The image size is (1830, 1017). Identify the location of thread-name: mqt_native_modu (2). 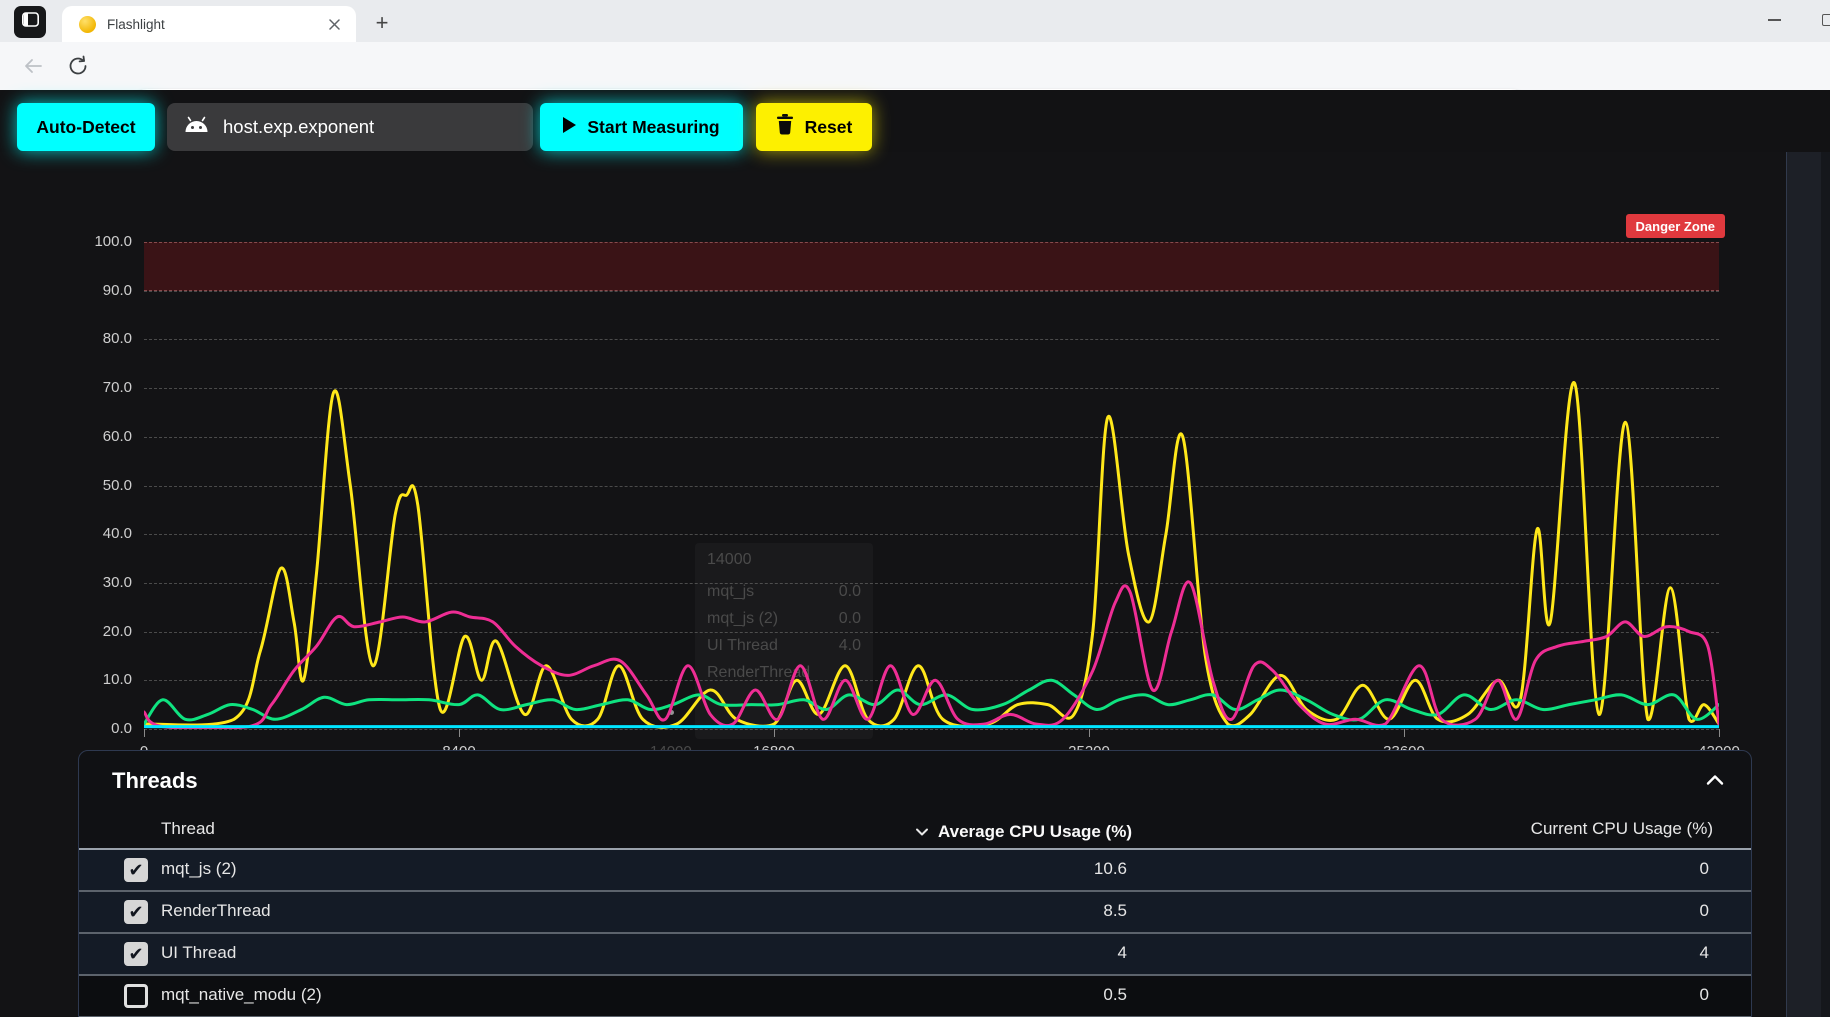
(241, 994).